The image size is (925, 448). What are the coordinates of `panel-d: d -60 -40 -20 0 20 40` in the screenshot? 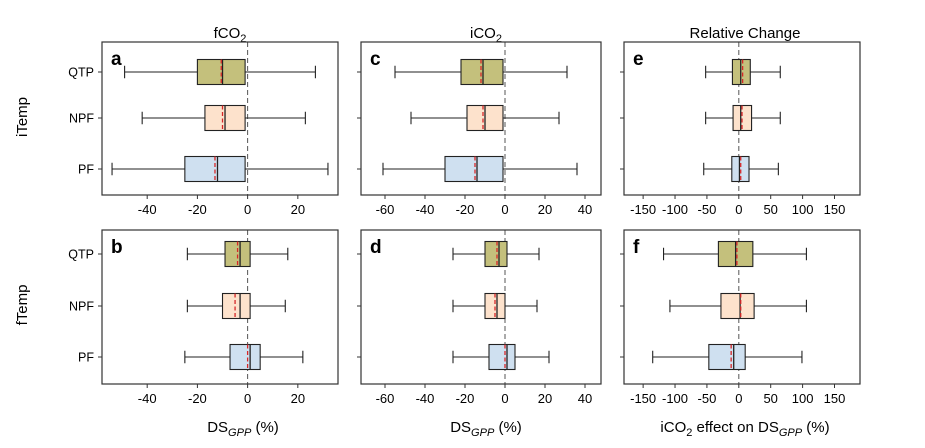 It's located at (479, 317).